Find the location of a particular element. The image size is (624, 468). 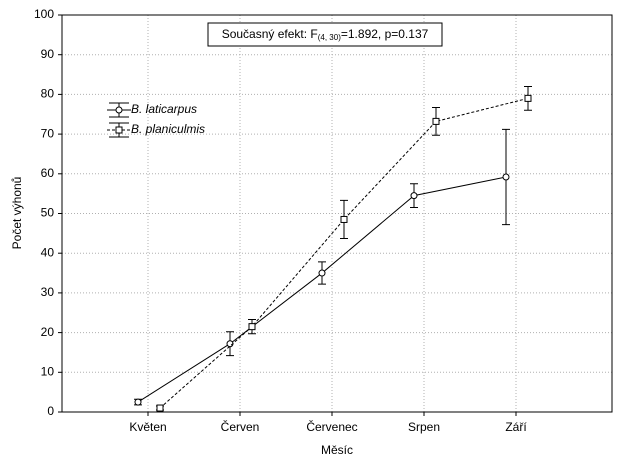

x-tick-label: Květen is located at coordinates (147, 427).